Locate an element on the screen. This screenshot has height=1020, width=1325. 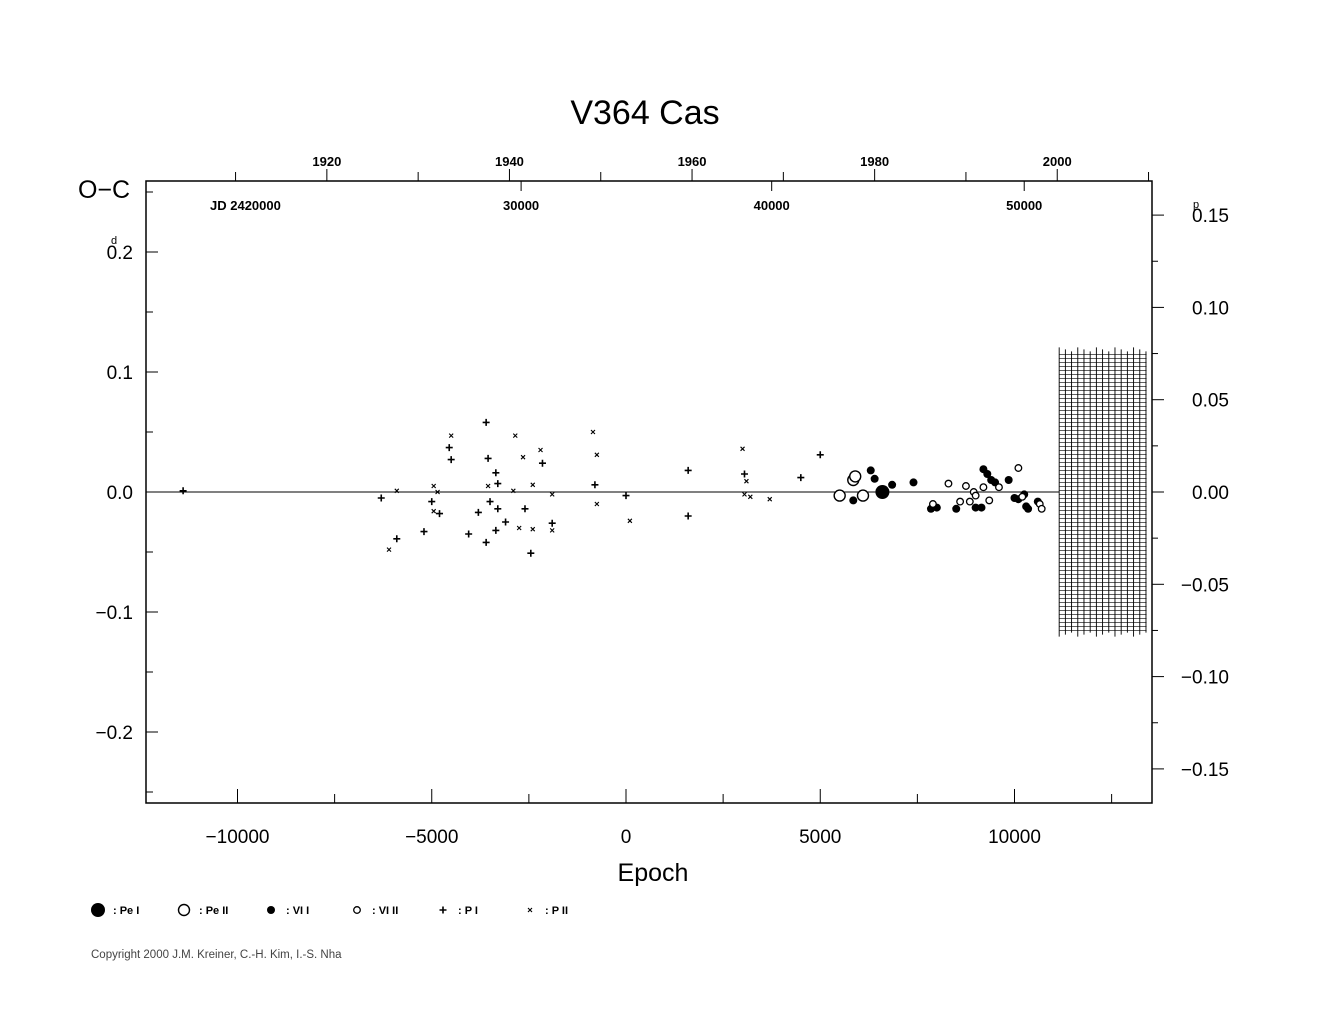
year-label: 2000 is located at coordinates (1057, 161).